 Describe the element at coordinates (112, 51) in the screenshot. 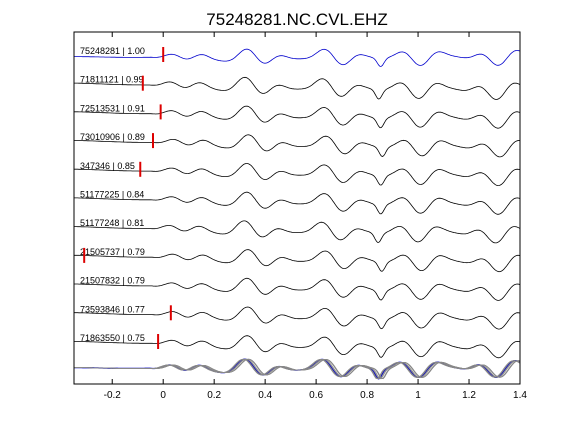

I see `trace-label-0: 75248281 | 1.00` at that location.